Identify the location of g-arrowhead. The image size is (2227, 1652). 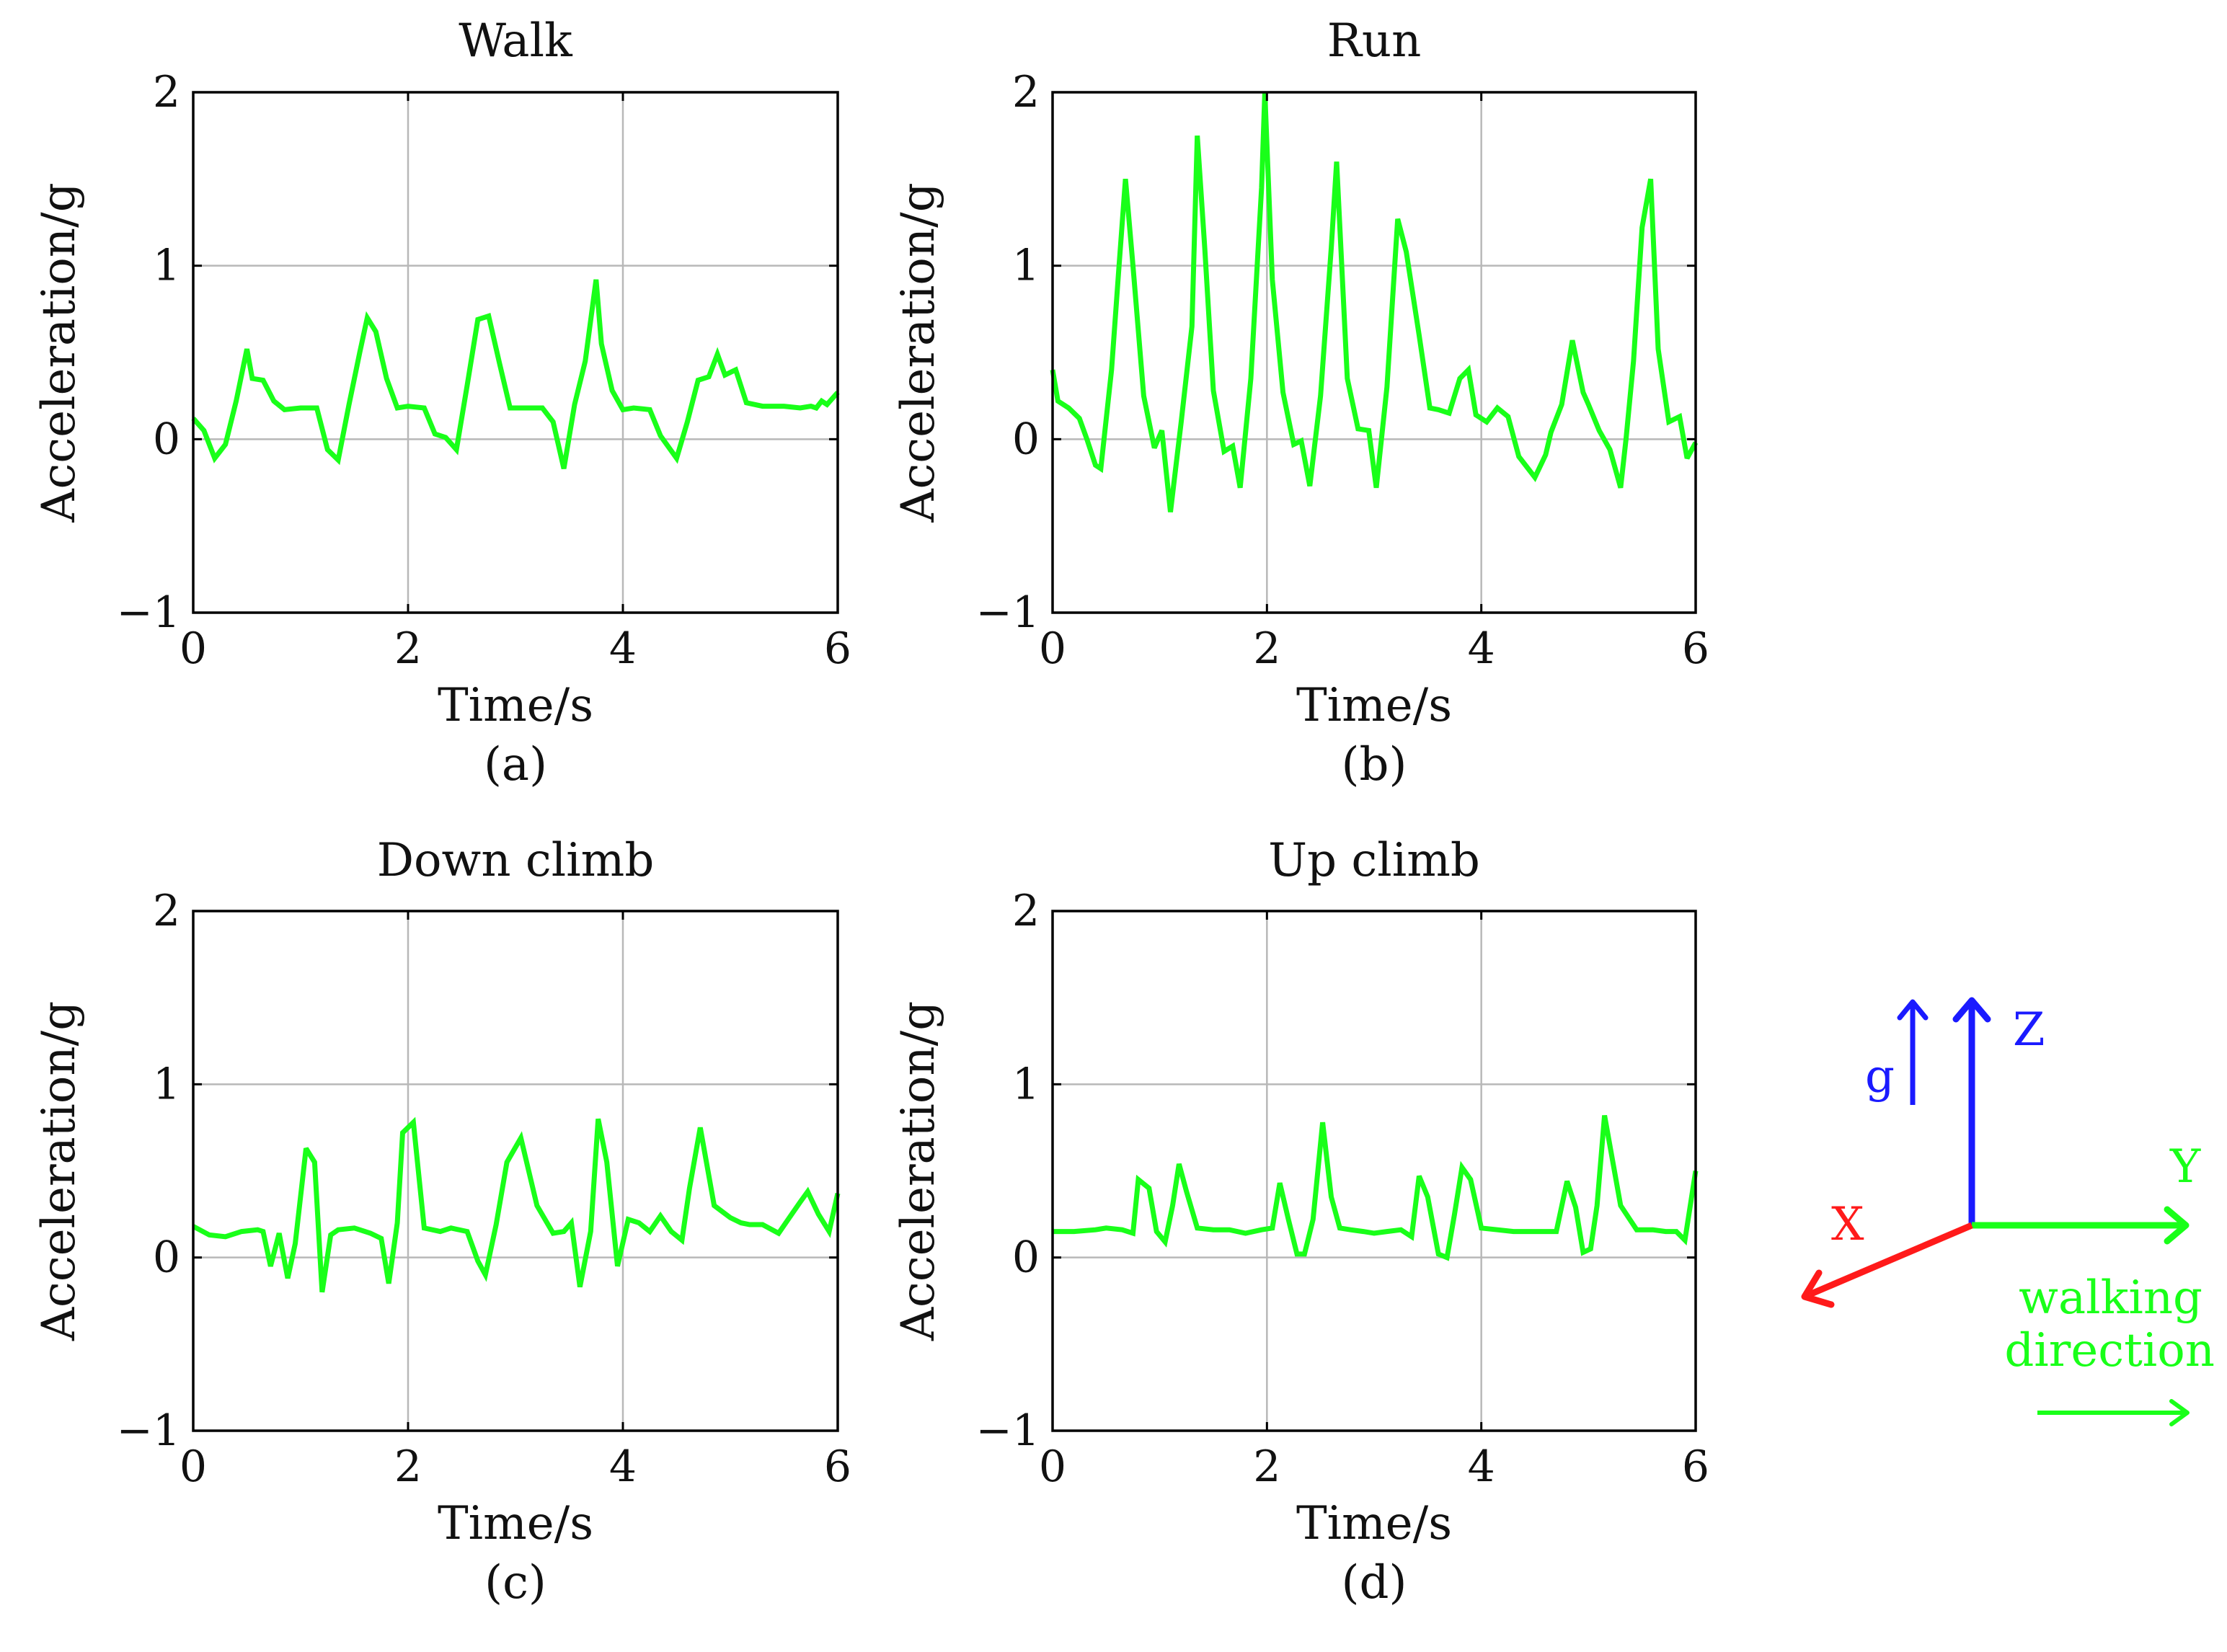
(1913, 1010).